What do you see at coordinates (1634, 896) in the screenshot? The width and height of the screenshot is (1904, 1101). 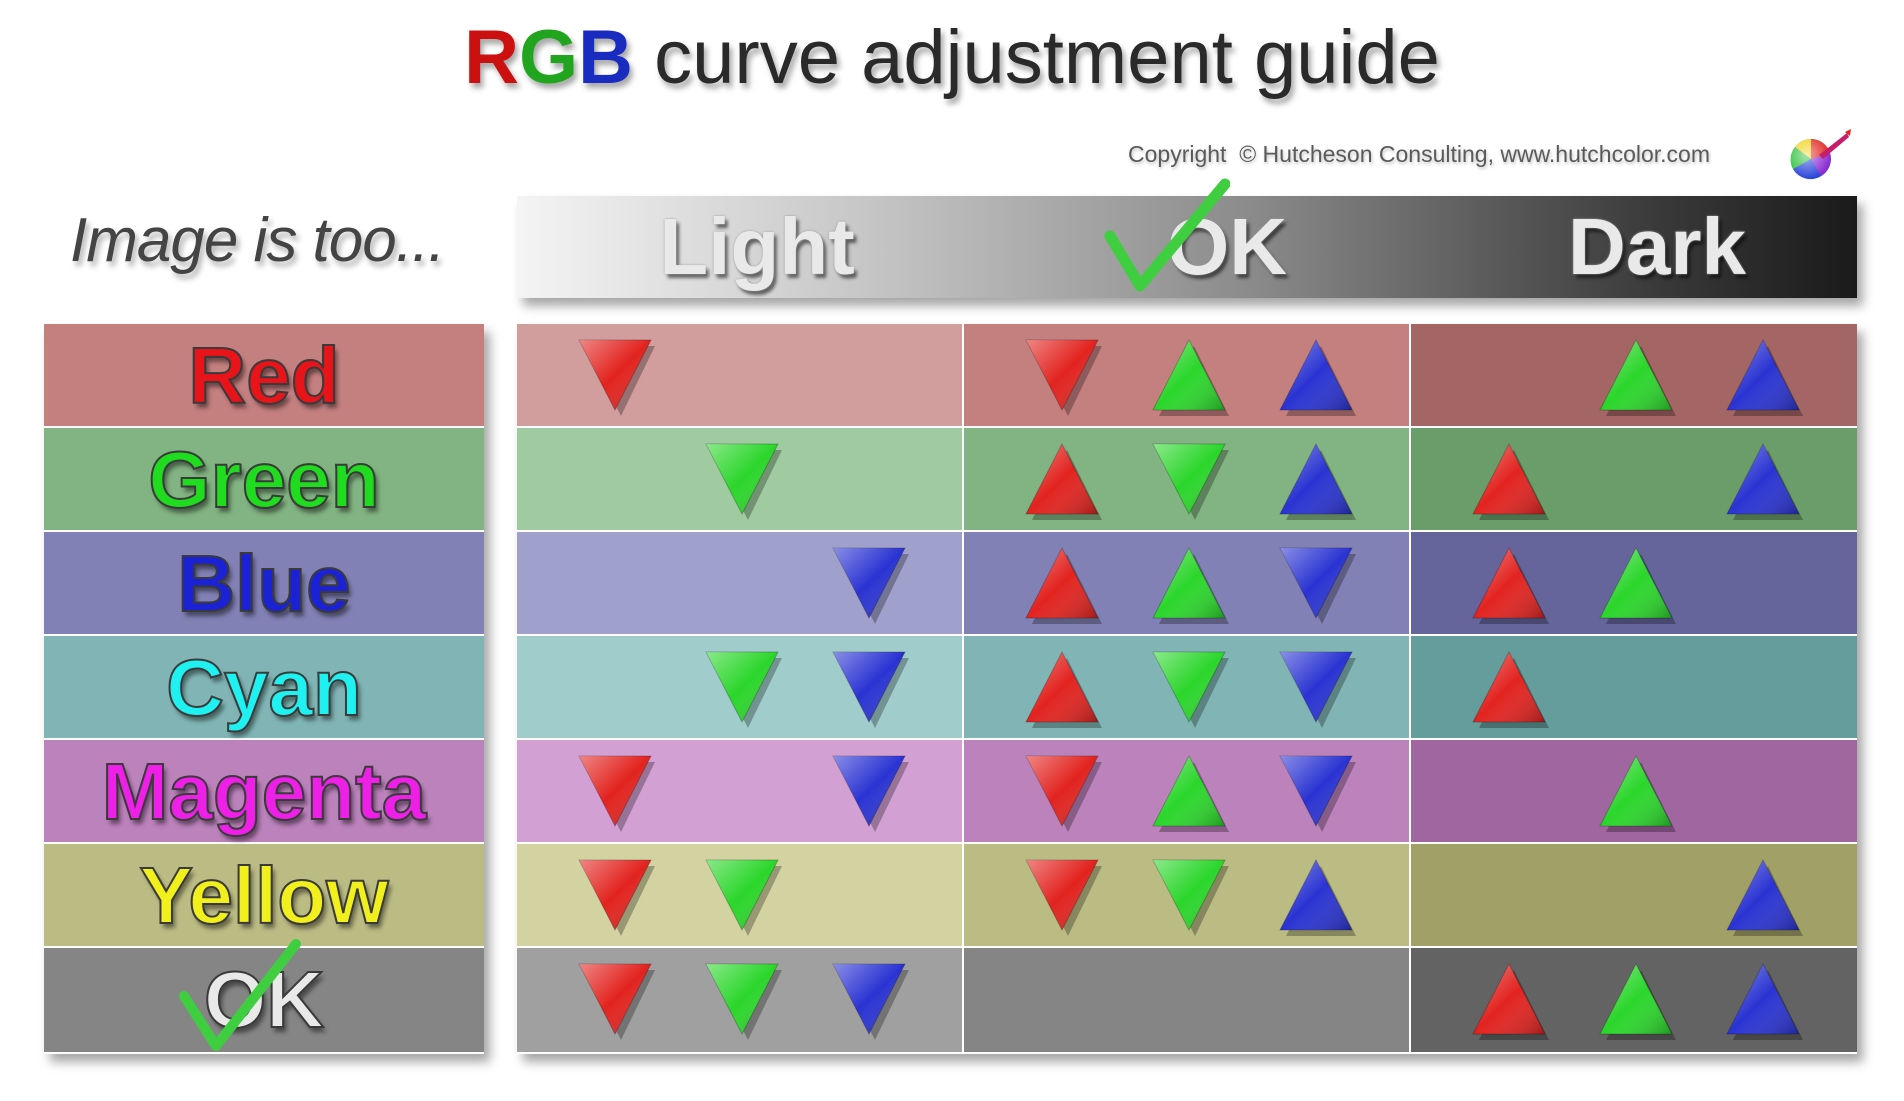 I see `cell-yellow-dark` at bounding box center [1634, 896].